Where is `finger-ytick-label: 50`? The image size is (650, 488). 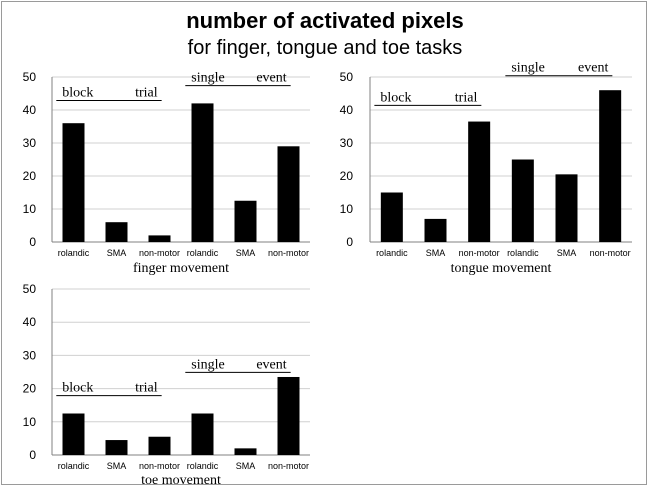 finger-ytick-label: 50 is located at coordinates (30, 77).